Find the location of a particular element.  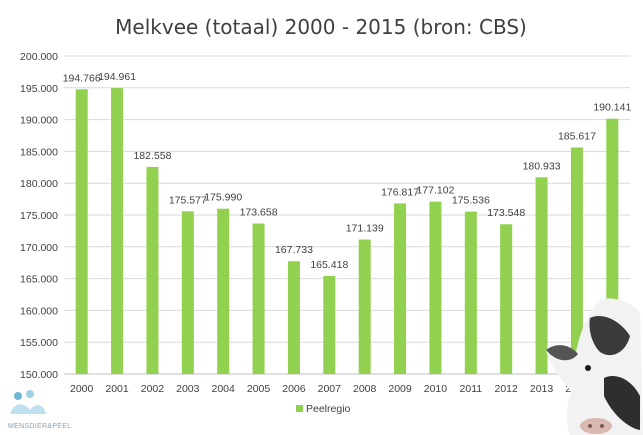

y-tick-label: 175.000 is located at coordinates (39, 216).